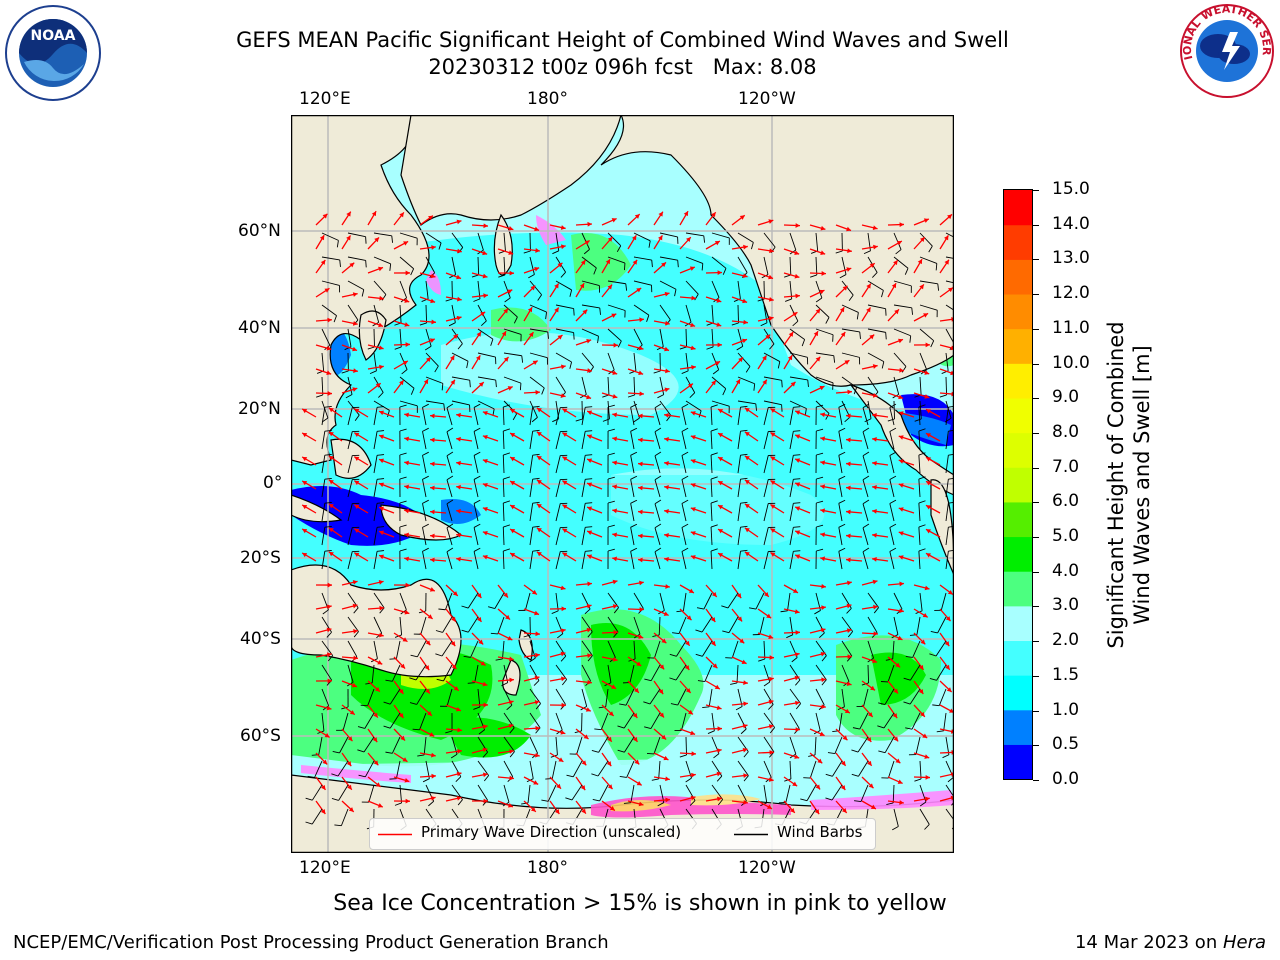 The image size is (1280, 960). What do you see at coordinates (1036, 503) in the screenshot?
I see `colorbar-tick-mark` at bounding box center [1036, 503].